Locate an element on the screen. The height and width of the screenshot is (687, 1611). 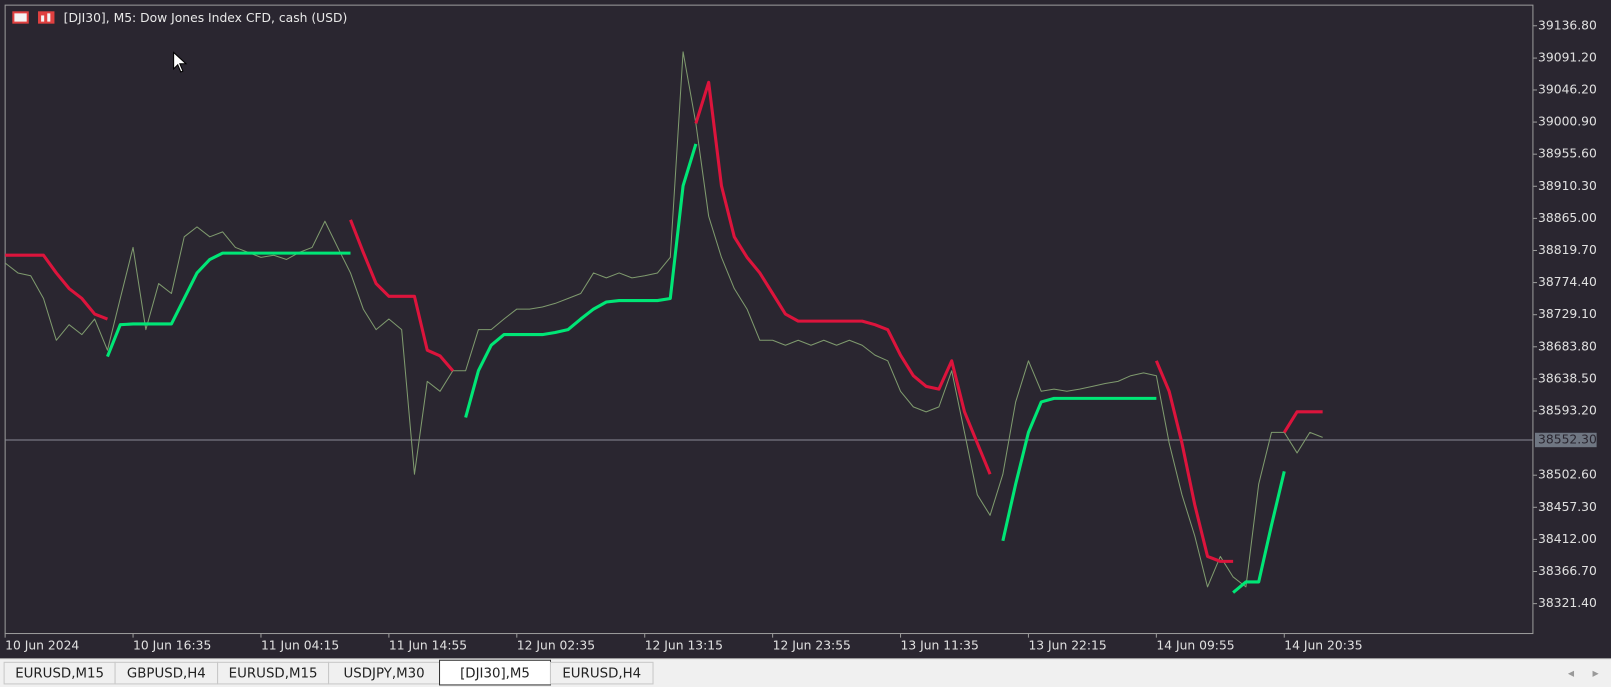
tab-label: GBPUSD,H4 is located at coordinates (166, 674).